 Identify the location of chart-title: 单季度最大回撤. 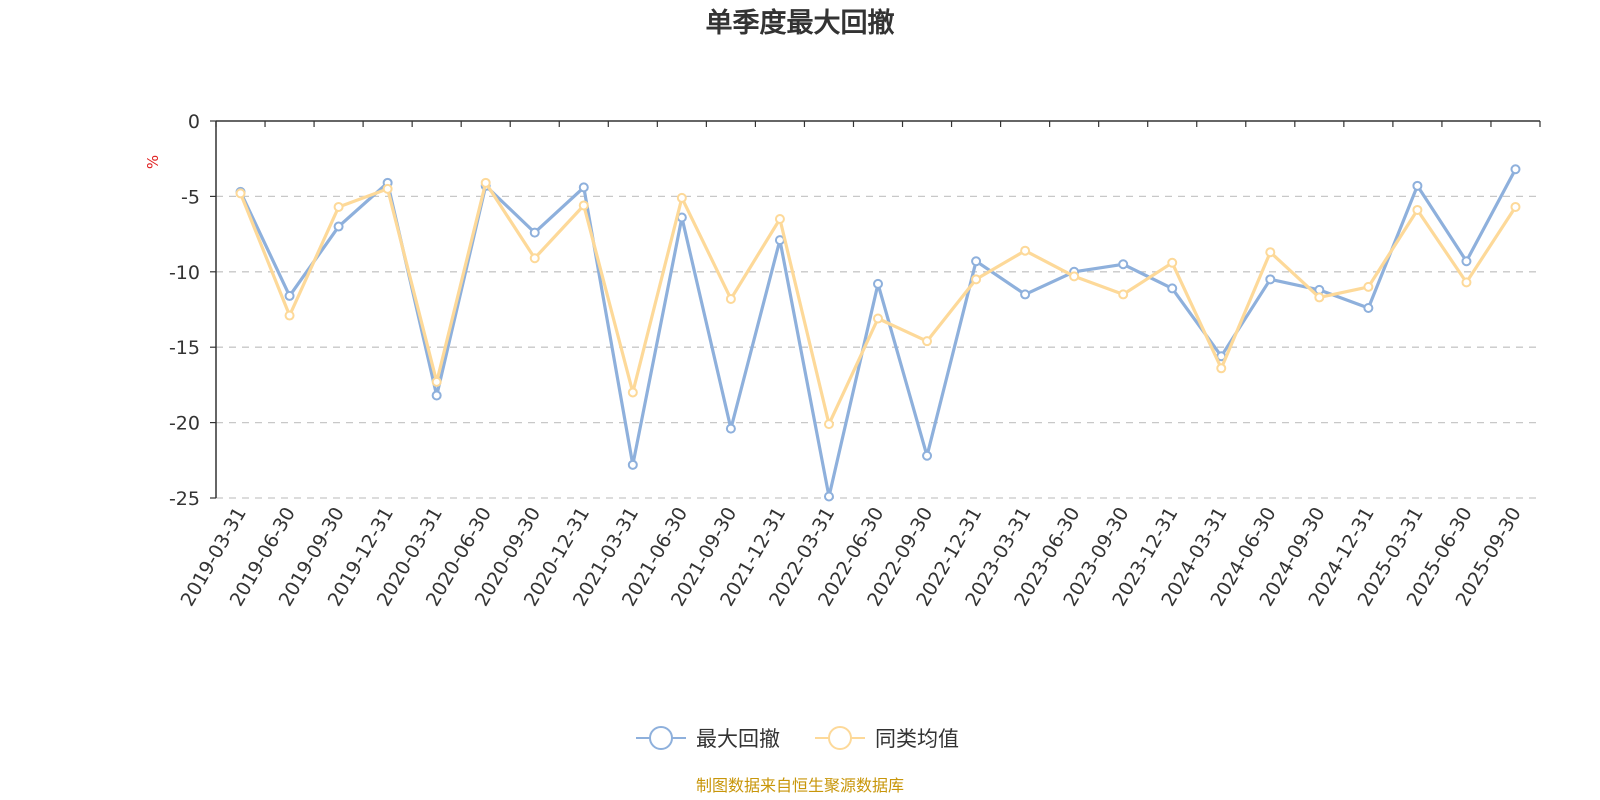
(800, 23).